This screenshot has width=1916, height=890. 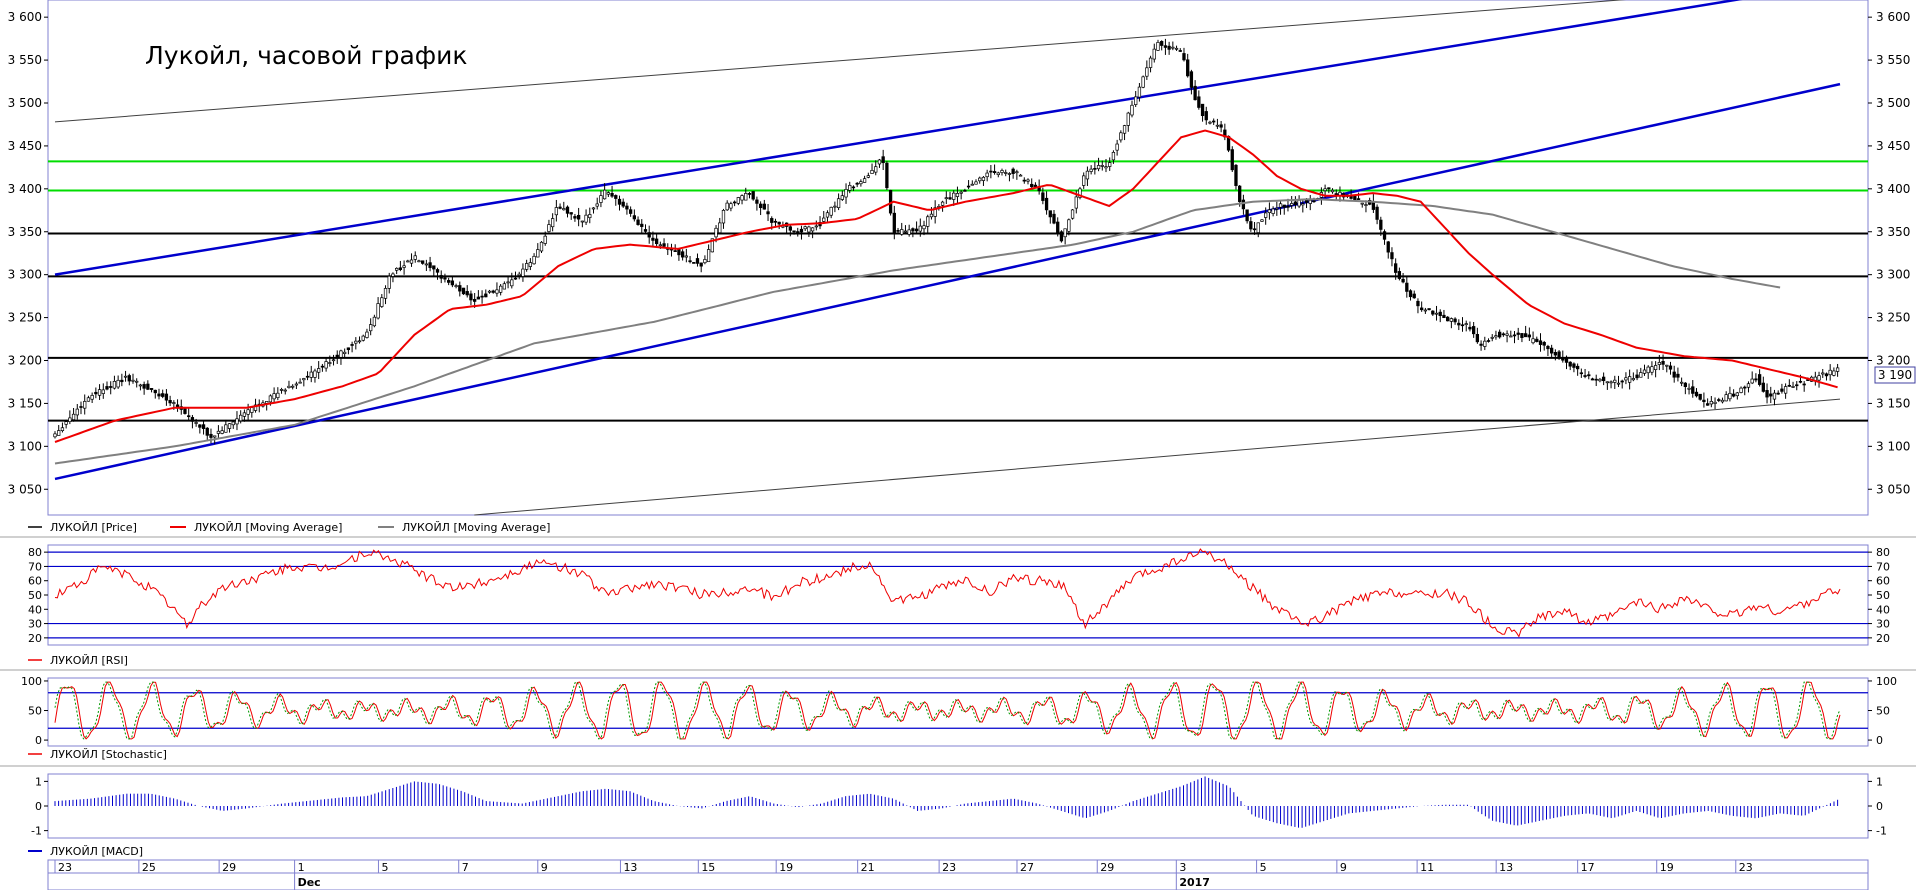 What do you see at coordinates (947, 593) in the screenshot?
I see `rsi-line` at bounding box center [947, 593].